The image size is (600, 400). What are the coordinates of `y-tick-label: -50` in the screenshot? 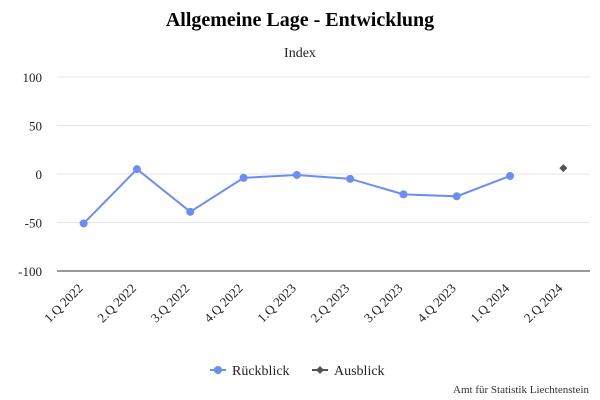 It's located at (33, 223).